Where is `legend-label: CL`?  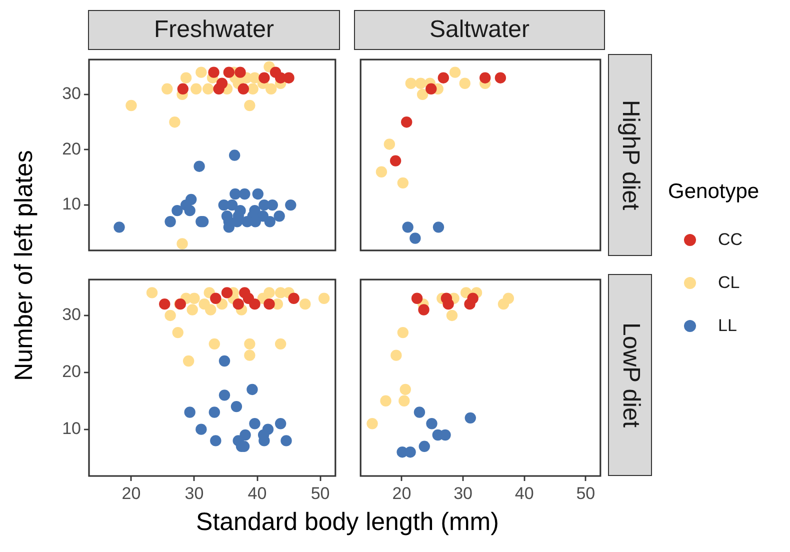
legend-label: CL is located at coordinates (729, 282).